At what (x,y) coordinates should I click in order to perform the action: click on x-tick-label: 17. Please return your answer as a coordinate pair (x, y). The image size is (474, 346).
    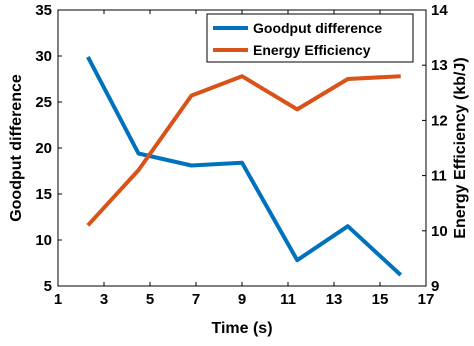
    Looking at the image, I should click on (426, 299).